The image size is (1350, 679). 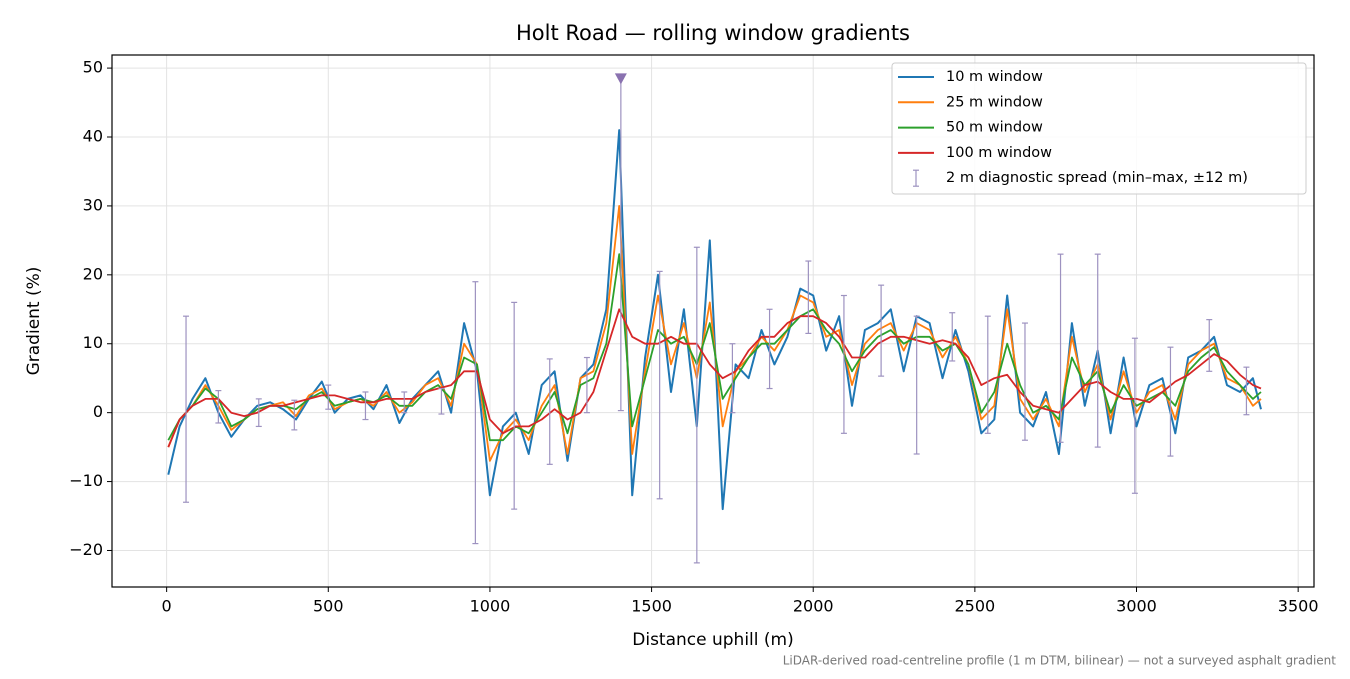 I want to click on x-tick-label: 3000, so click(x=1136, y=606).